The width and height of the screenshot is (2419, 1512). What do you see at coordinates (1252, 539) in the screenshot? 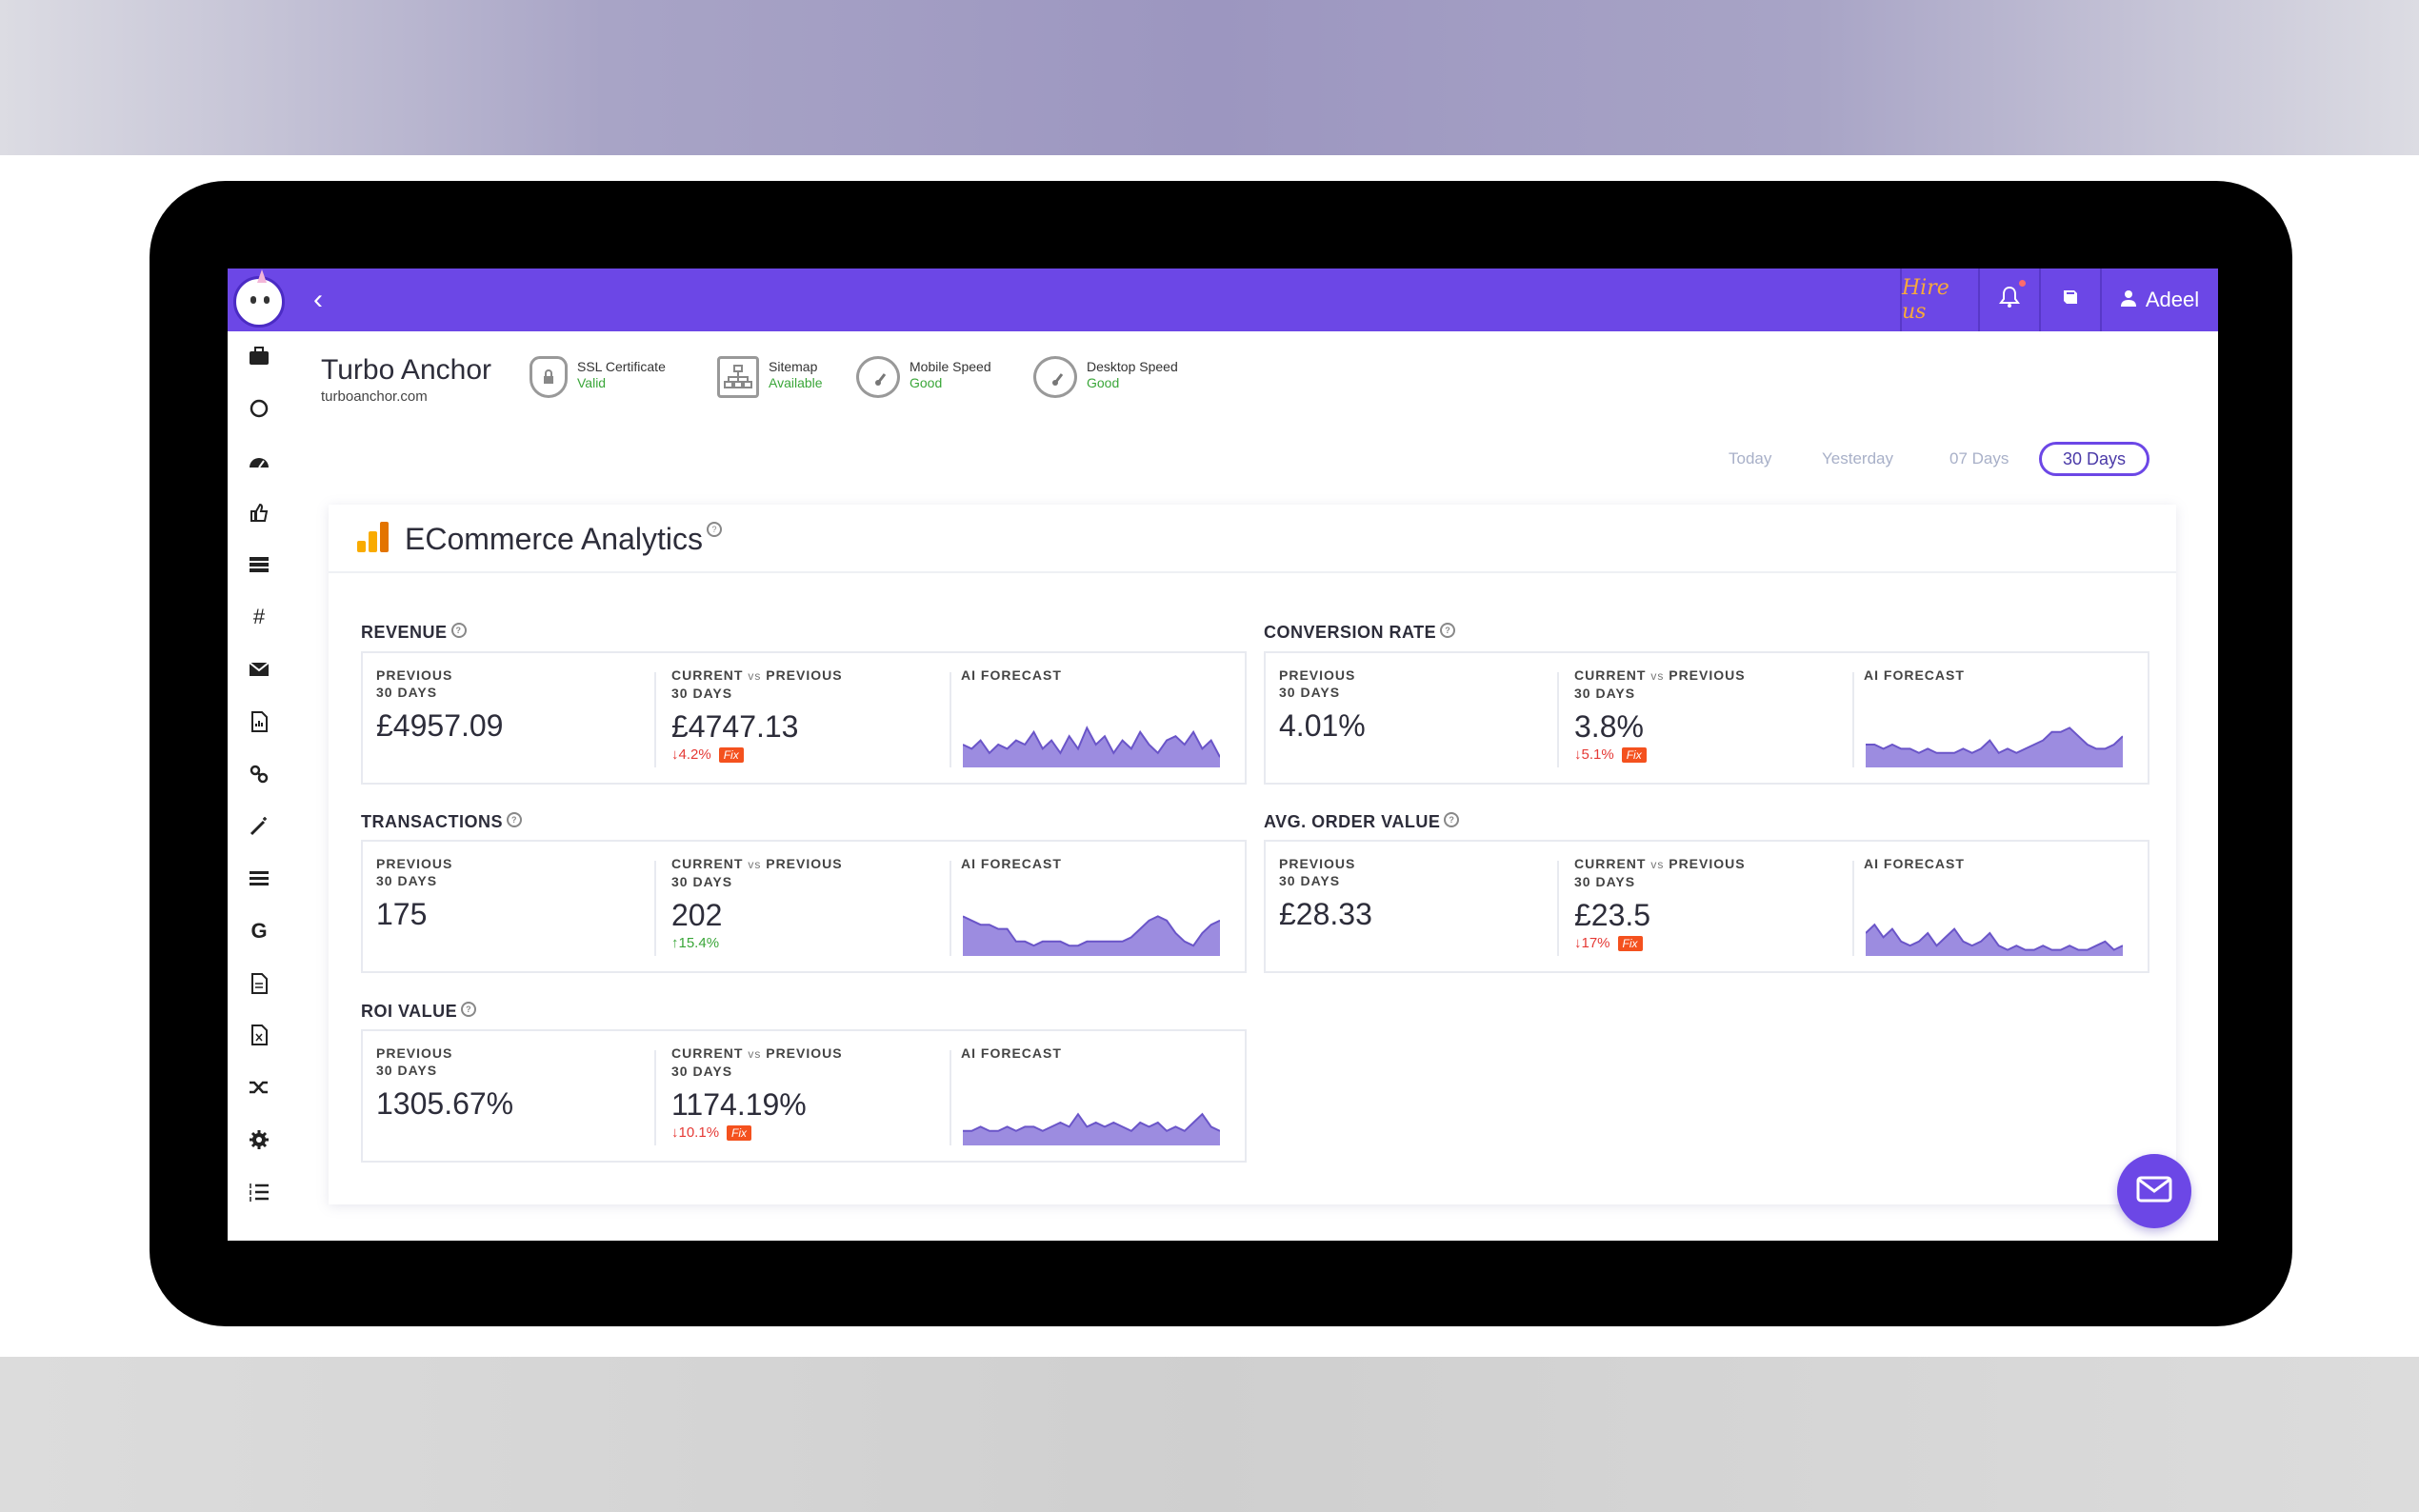
I see `panel-header: ECommerce Analytics?` at bounding box center [1252, 539].